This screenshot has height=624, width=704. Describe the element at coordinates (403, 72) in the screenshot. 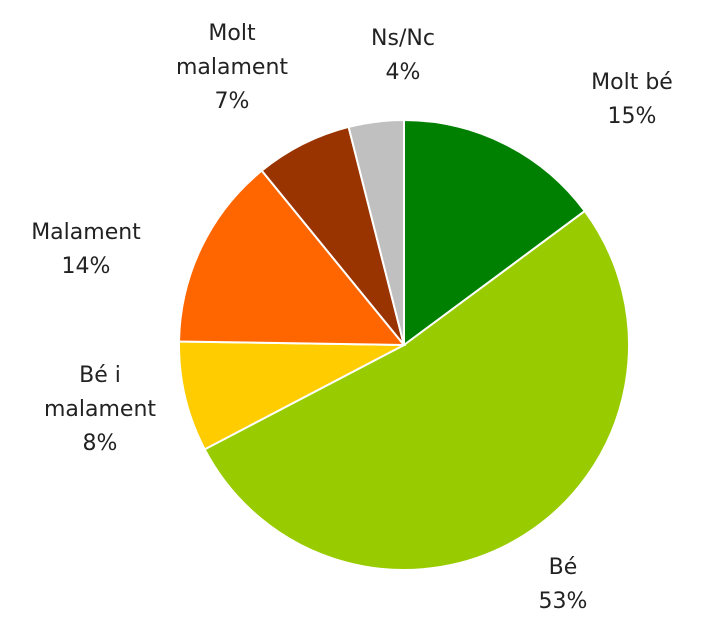

I see `value-label: 4%` at that location.